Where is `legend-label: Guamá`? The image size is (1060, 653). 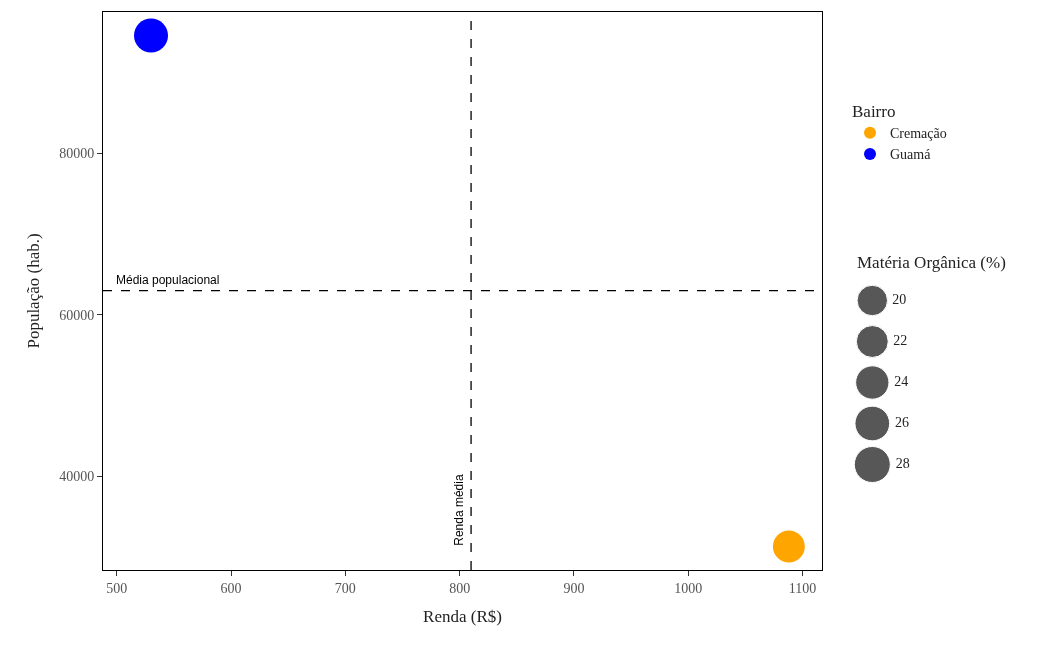
legend-label: Guamá is located at coordinates (911, 155).